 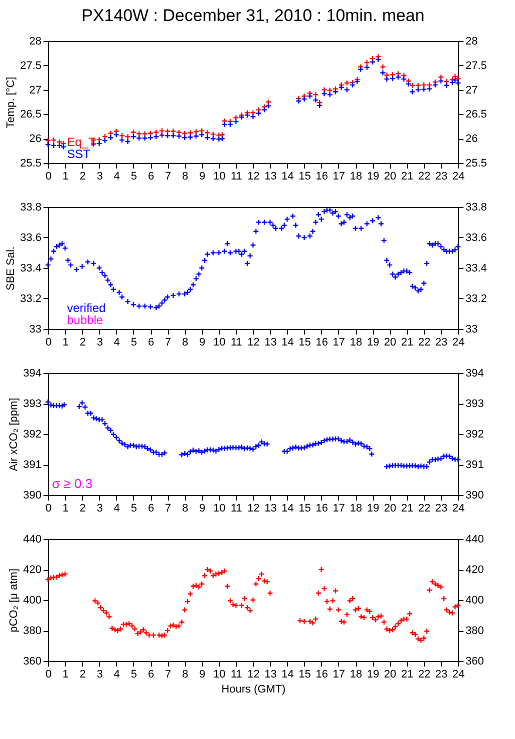 What do you see at coordinates (476, 299) in the screenshot?
I see `y2-tick-label: 33.2` at bounding box center [476, 299].